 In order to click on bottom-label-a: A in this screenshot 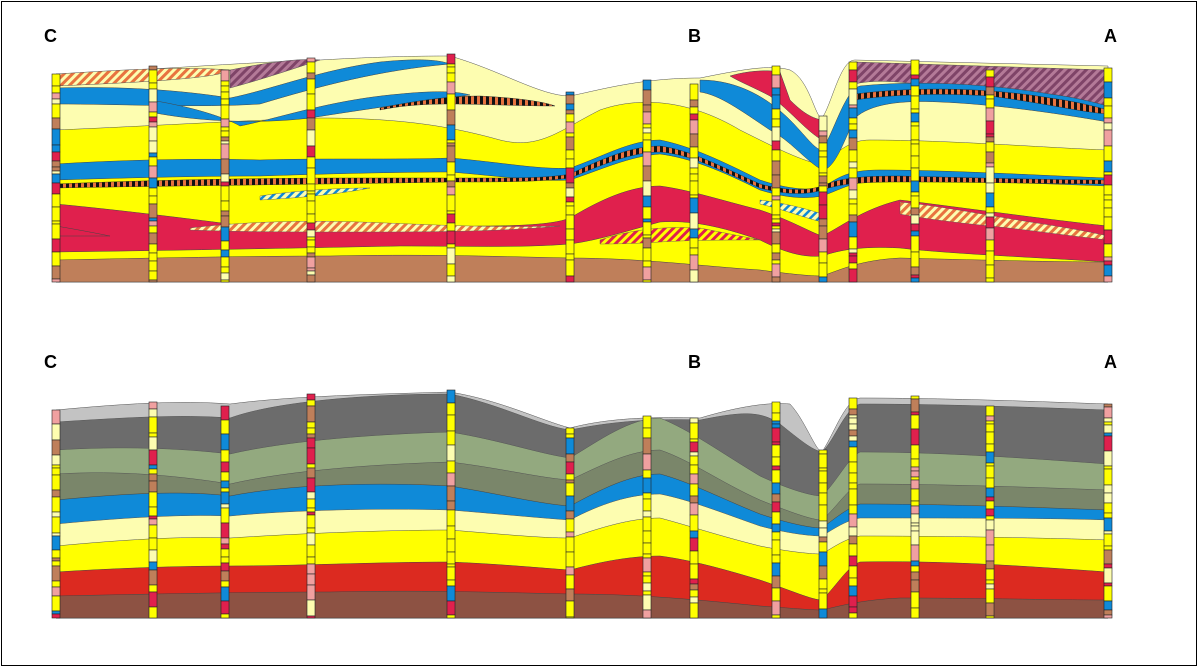, I will do `click(1110, 362)`.